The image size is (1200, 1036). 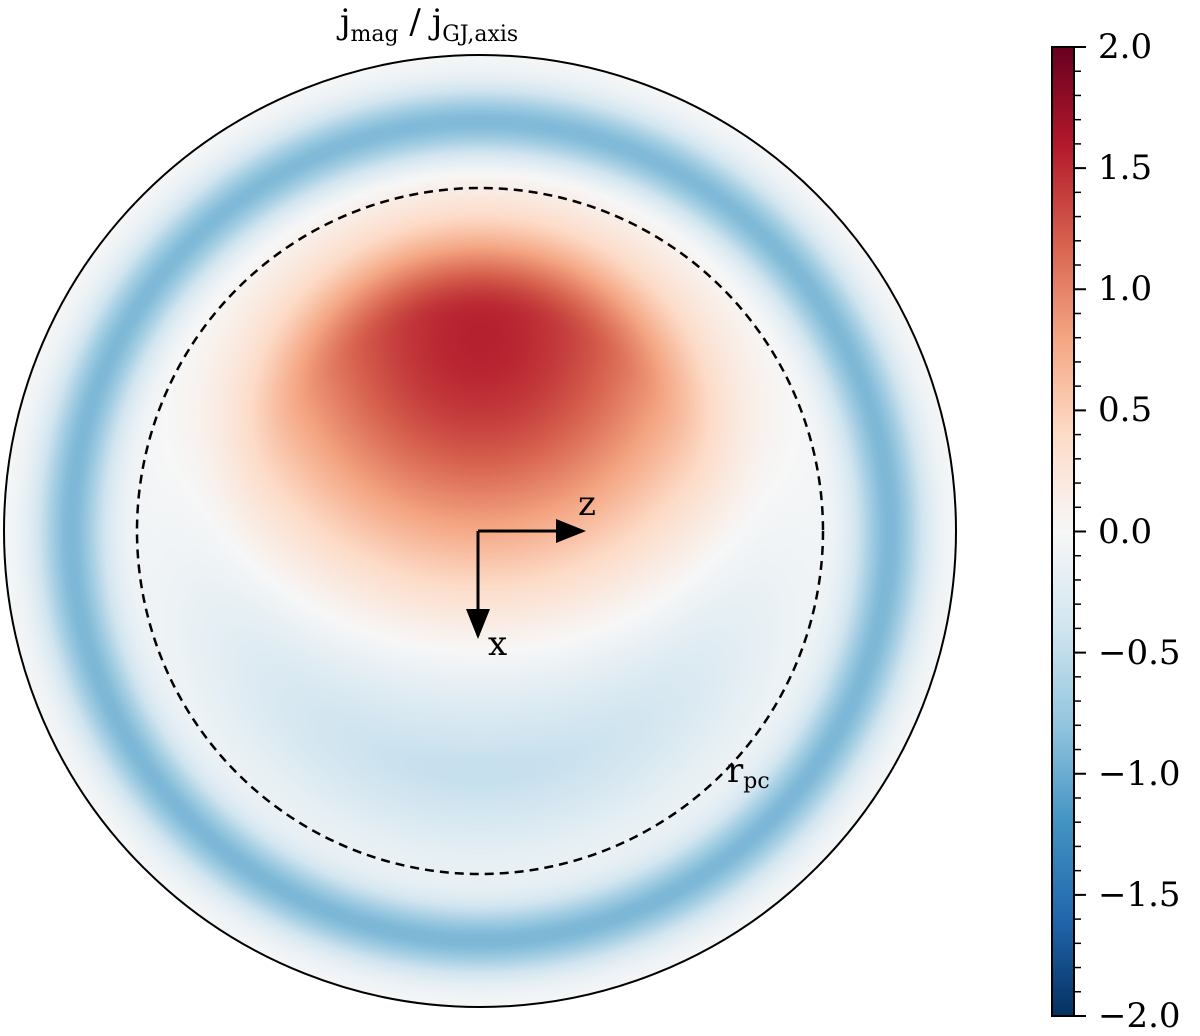 I want to click on colorbar-tick-label: −2.0, so click(x=1139, y=1016).